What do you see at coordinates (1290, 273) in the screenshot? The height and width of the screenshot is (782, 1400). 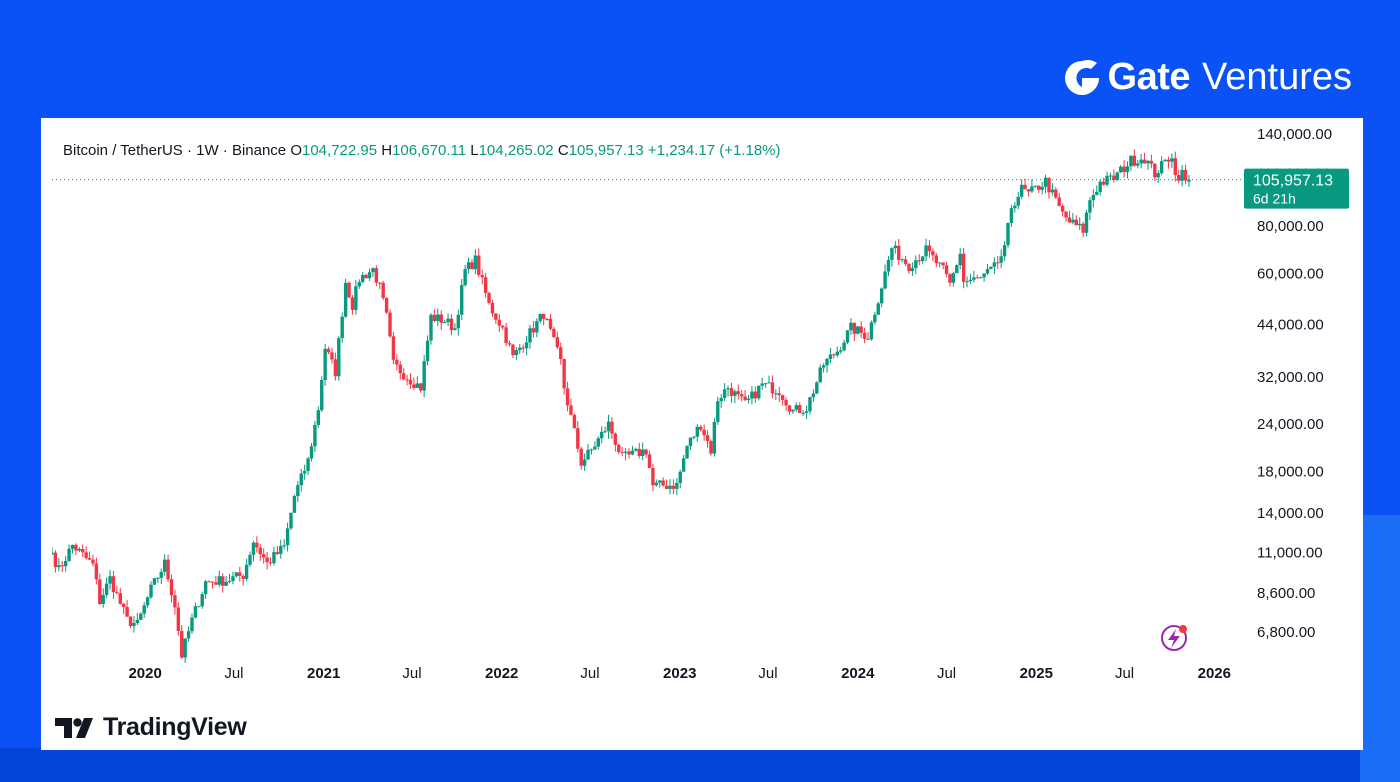 I see `y-tick-label: 60,000.00` at bounding box center [1290, 273].